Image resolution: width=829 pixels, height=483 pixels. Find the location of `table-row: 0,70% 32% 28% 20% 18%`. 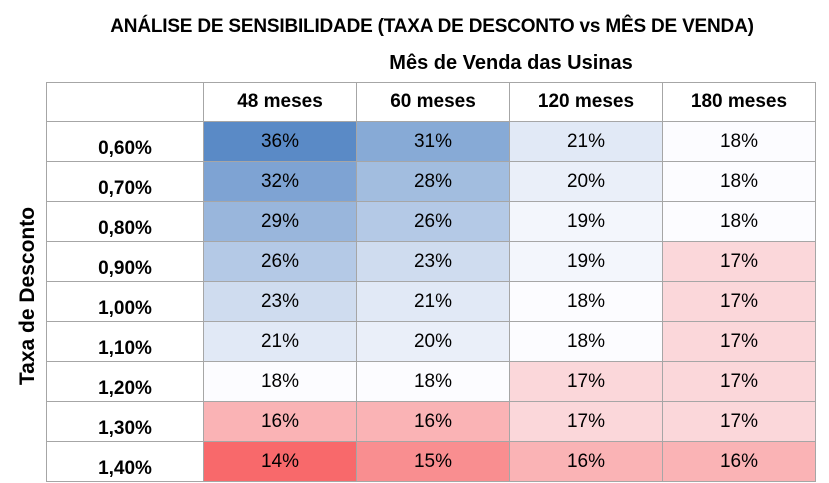

table-row: 0,70% 32% 28% 20% 18% is located at coordinates (431, 181).